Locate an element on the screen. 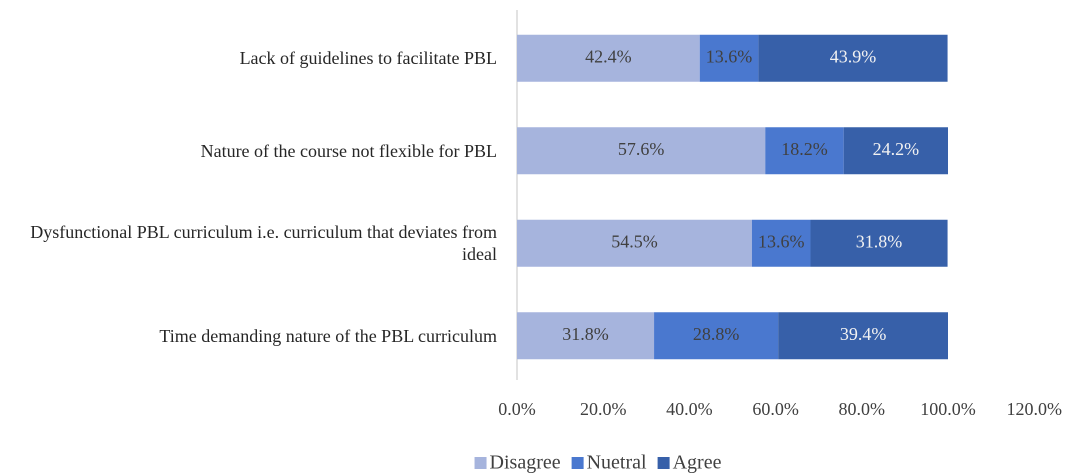 The image size is (1077, 476). value-label: 24.2% is located at coordinates (896, 149).